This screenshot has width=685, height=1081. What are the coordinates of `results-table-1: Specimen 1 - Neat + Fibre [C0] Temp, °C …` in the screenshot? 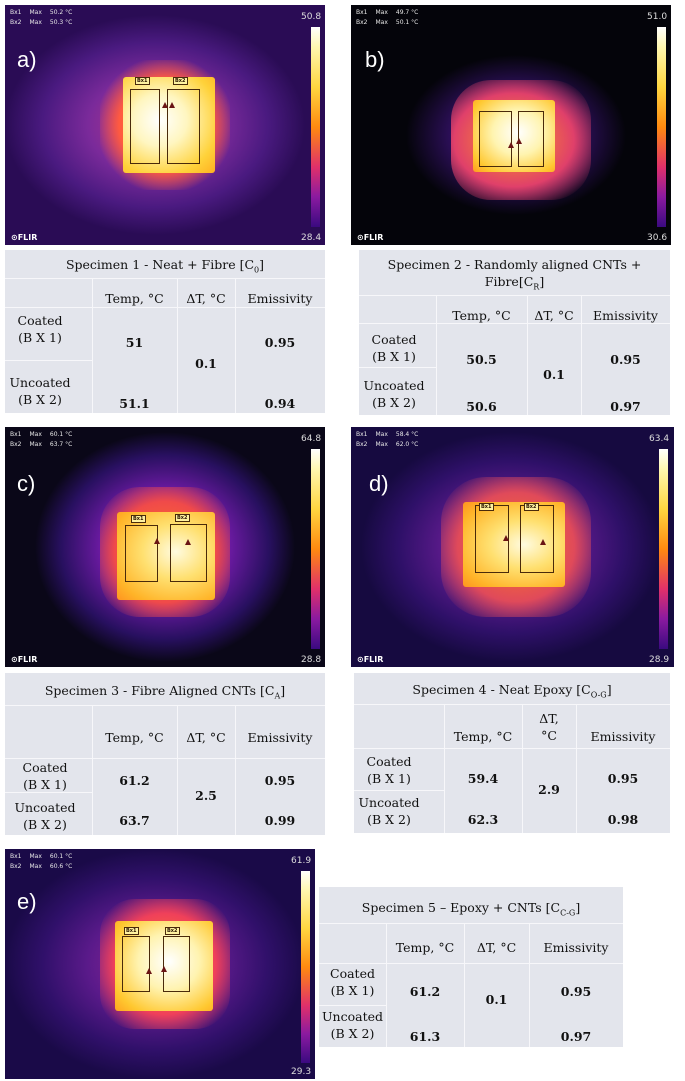 It's located at (165, 331).